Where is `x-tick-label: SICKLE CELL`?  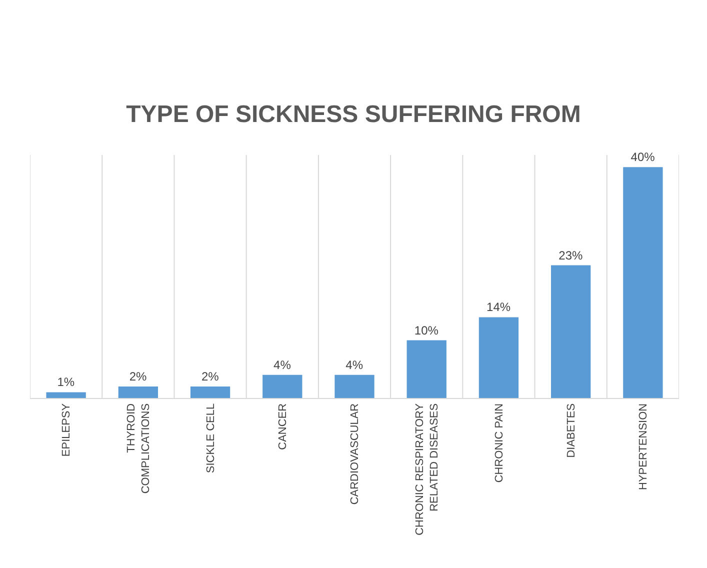
x-tick-label: SICKLE CELL is located at coordinates (210, 438).